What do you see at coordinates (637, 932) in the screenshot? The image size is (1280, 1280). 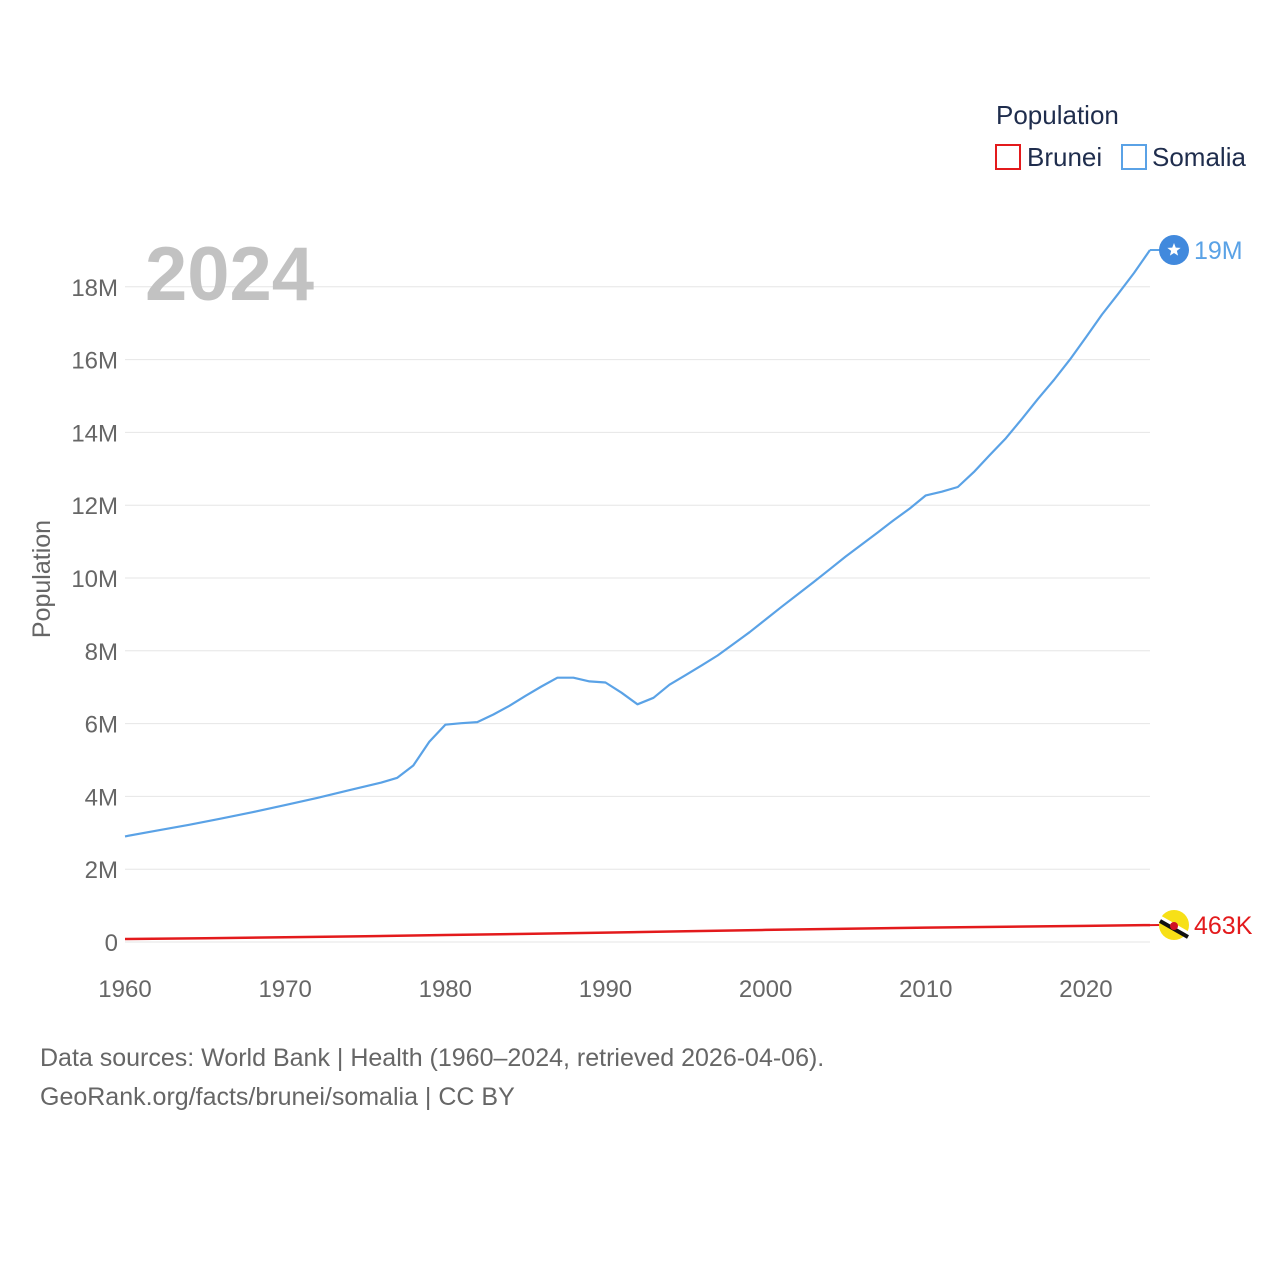 I see `series-line-brunei` at bounding box center [637, 932].